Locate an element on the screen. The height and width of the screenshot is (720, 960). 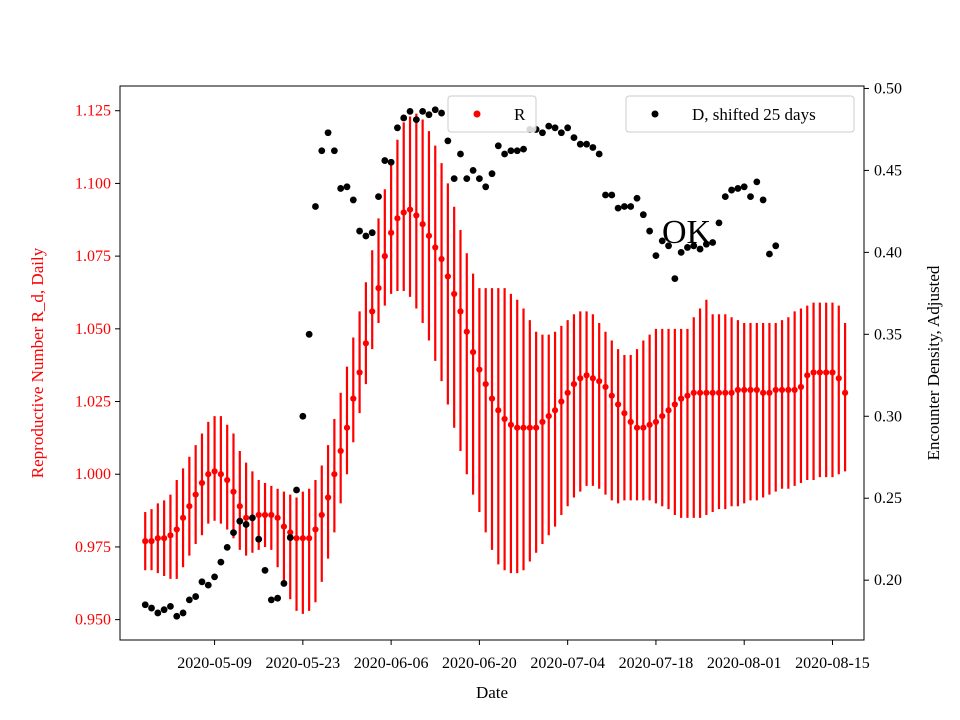
y-right-tick-label: 0.25 is located at coordinates (888, 498).